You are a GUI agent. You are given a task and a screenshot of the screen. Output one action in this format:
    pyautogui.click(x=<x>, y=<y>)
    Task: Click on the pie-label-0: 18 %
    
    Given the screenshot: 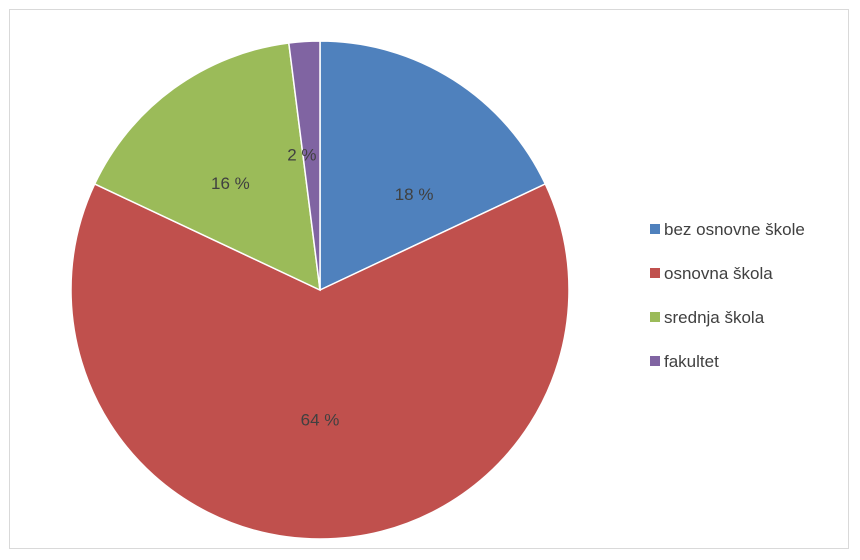 What is the action you would take?
    pyautogui.click(x=414, y=194)
    